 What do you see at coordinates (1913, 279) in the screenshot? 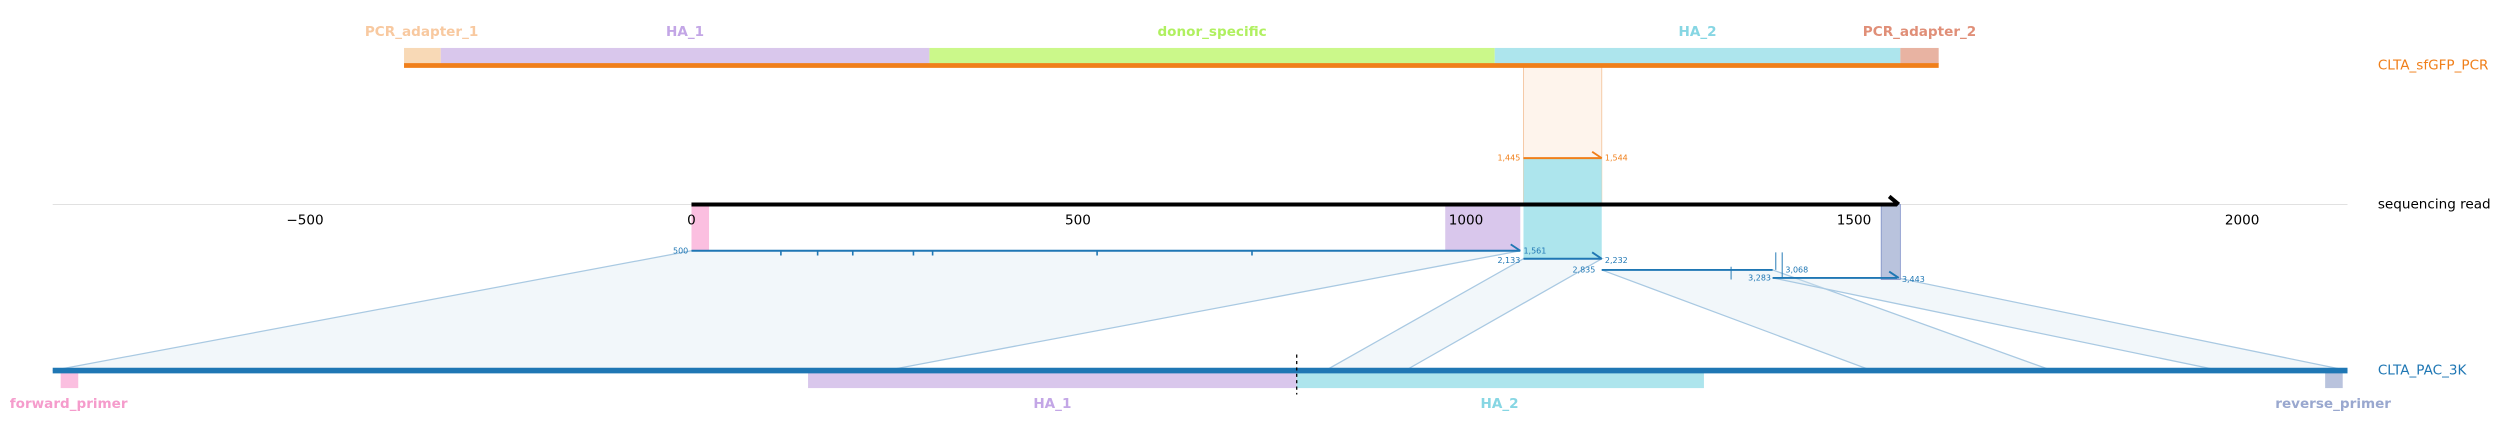
I see `alignment-end: 3,443` at bounding box center [1913, 279].